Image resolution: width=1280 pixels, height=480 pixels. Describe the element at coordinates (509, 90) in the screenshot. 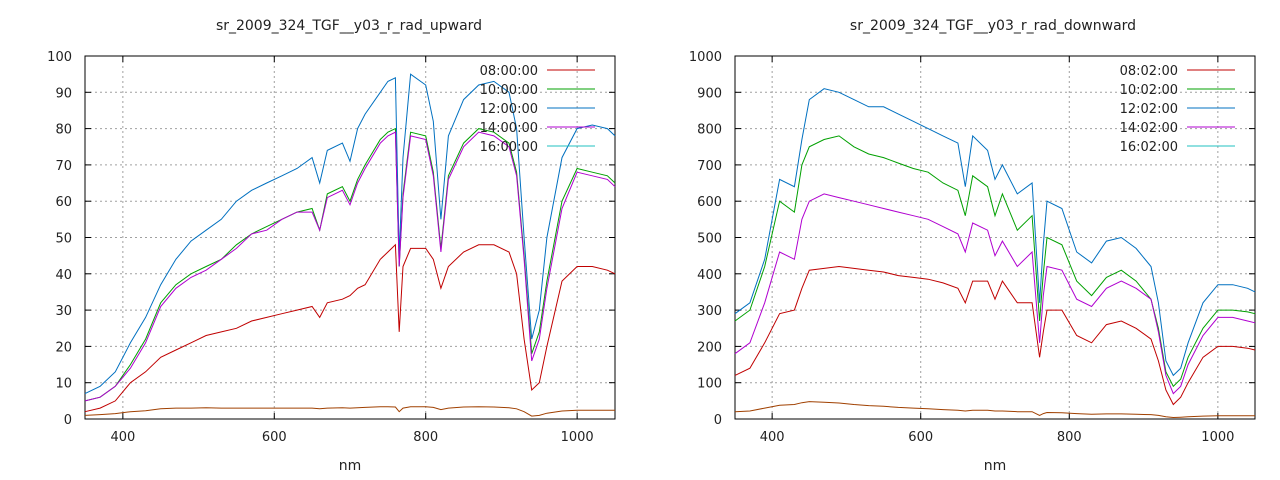

I see `legend-label: 10:00:00` at that location.